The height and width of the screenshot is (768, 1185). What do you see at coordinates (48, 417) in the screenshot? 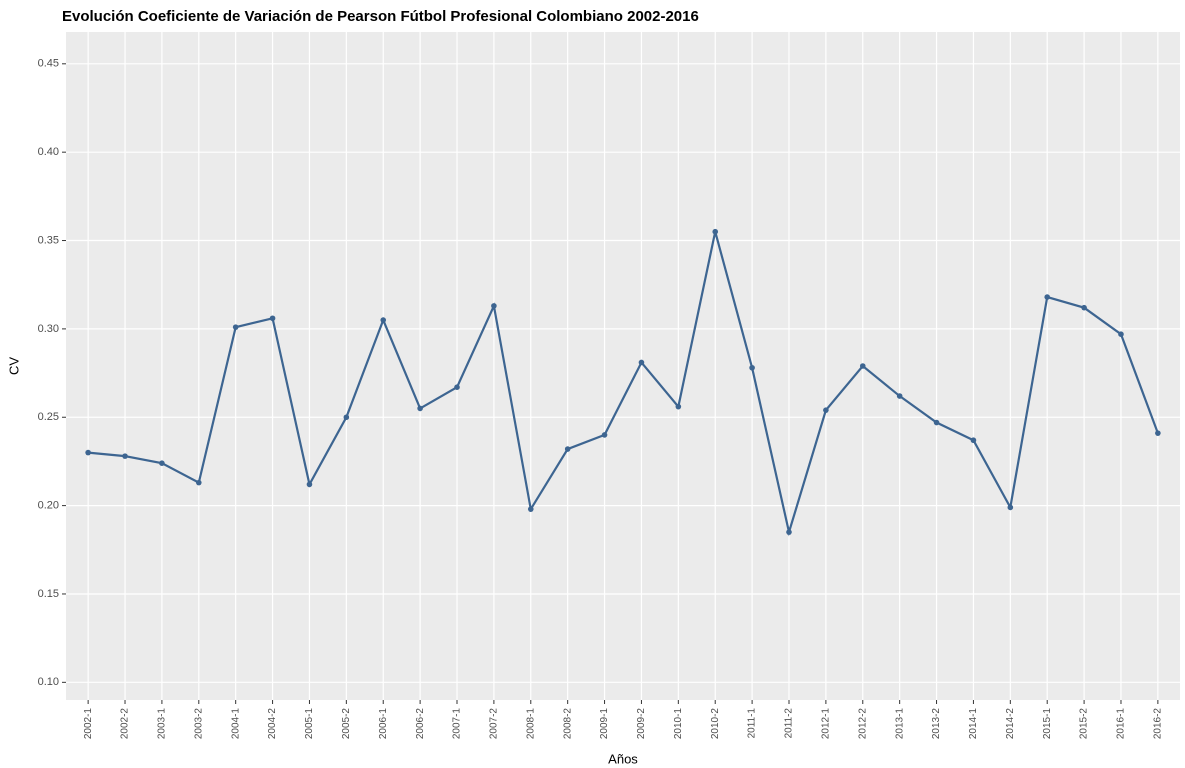
I see `y-tick-label: 0.25` at bounding box center [48, 417].